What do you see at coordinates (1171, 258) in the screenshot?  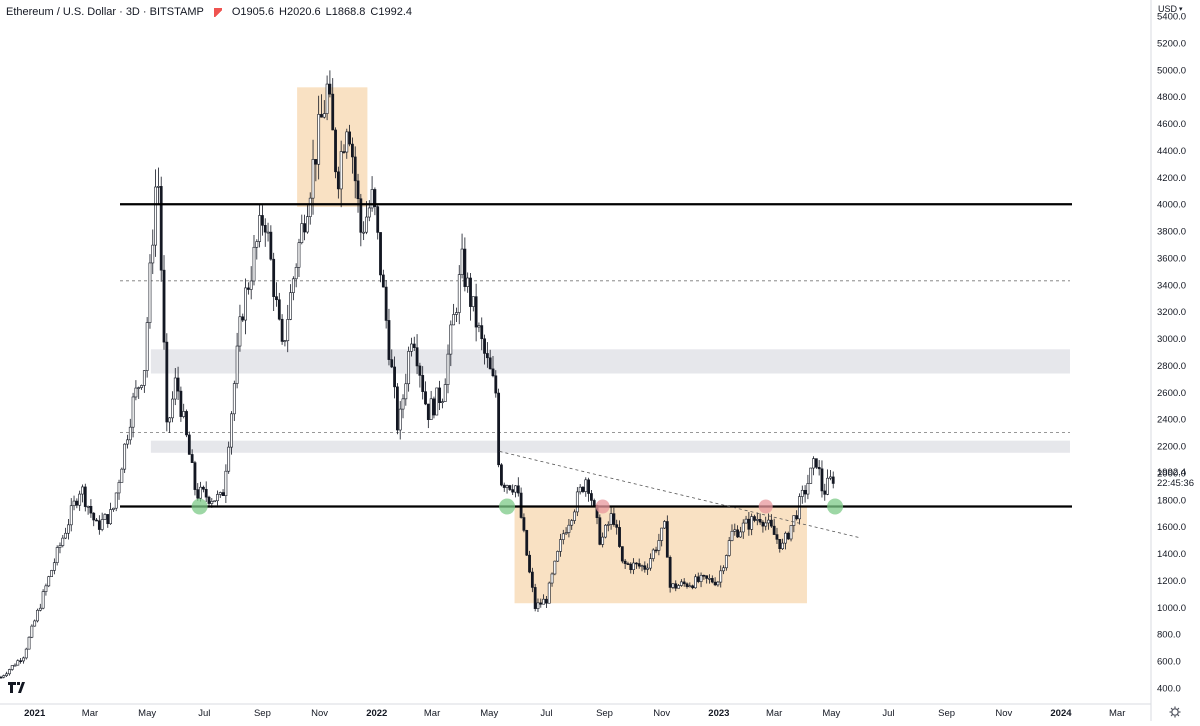 I see `y-tick-label: 3600.0` at bounding box center [1171, 258].